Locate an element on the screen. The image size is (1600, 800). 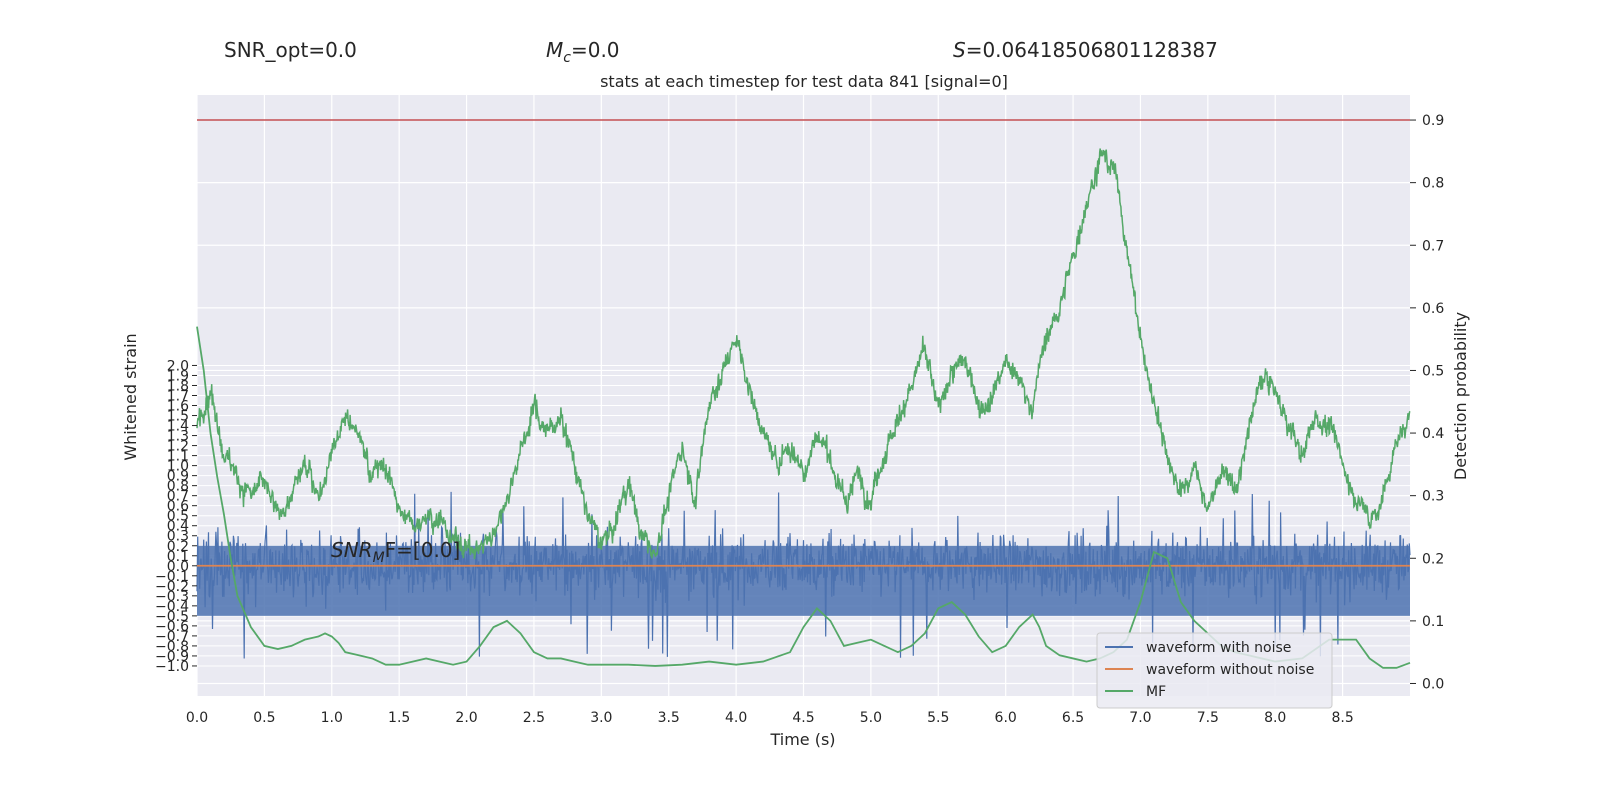
x-tick-label: 6.0 is located at coordinates (1006, 718).